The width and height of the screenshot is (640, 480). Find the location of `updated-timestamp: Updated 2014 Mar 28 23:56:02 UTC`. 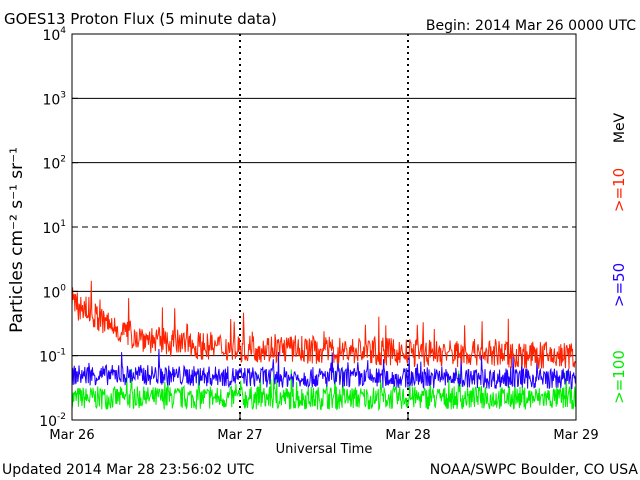

updated-timestamp: Updated 2014 Mar 28 23:56:02 UTC is located at coordinates (128, 470).